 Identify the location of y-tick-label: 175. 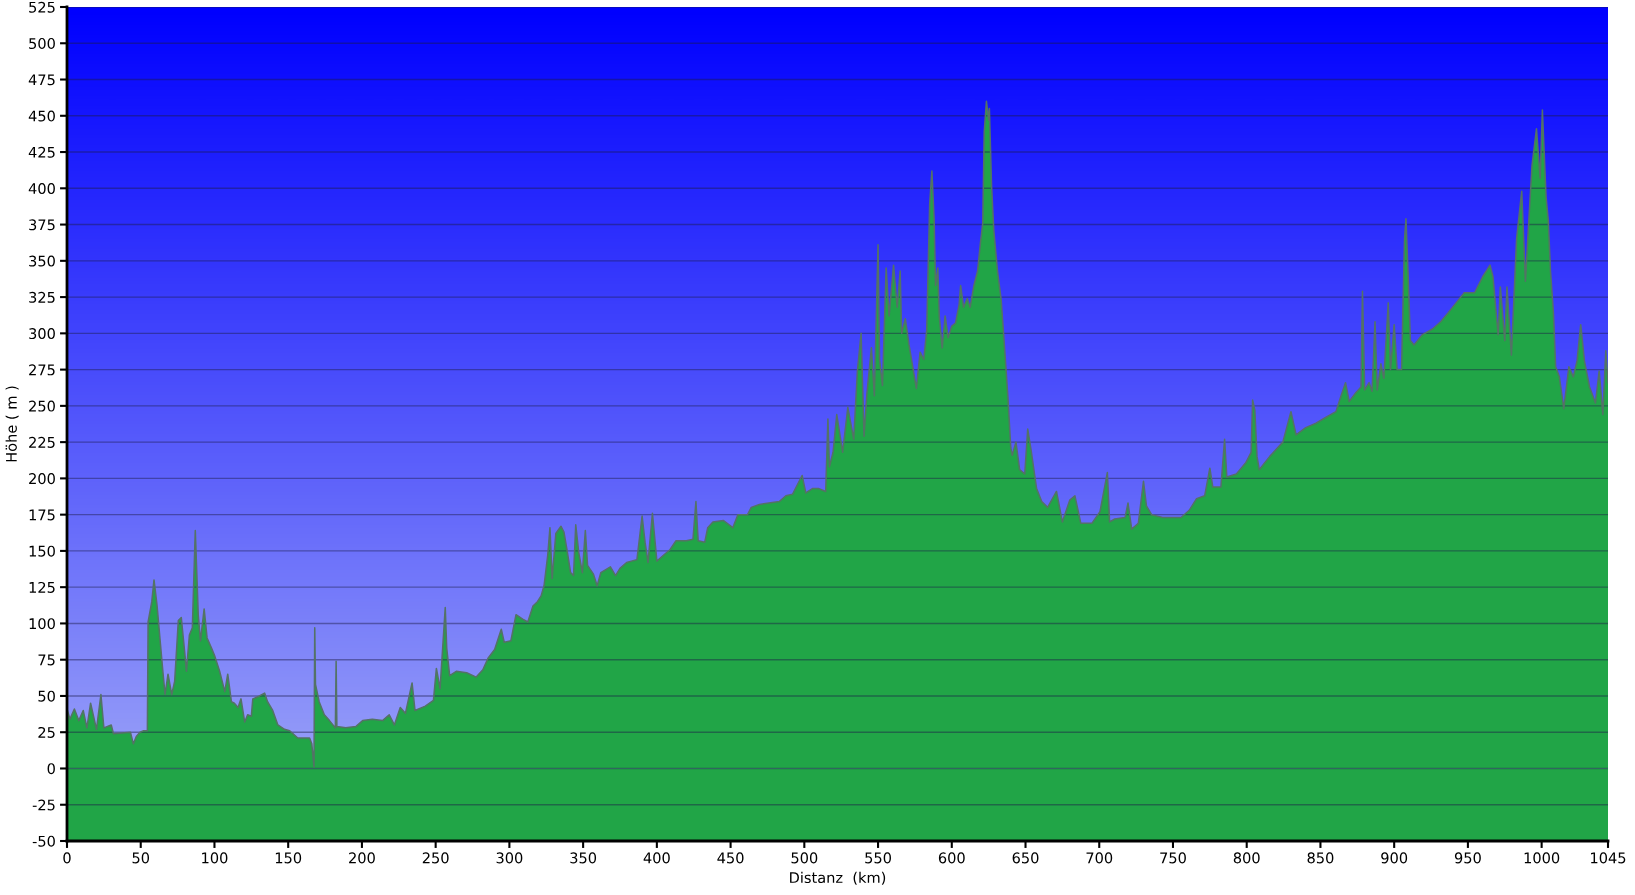
(42, 515).